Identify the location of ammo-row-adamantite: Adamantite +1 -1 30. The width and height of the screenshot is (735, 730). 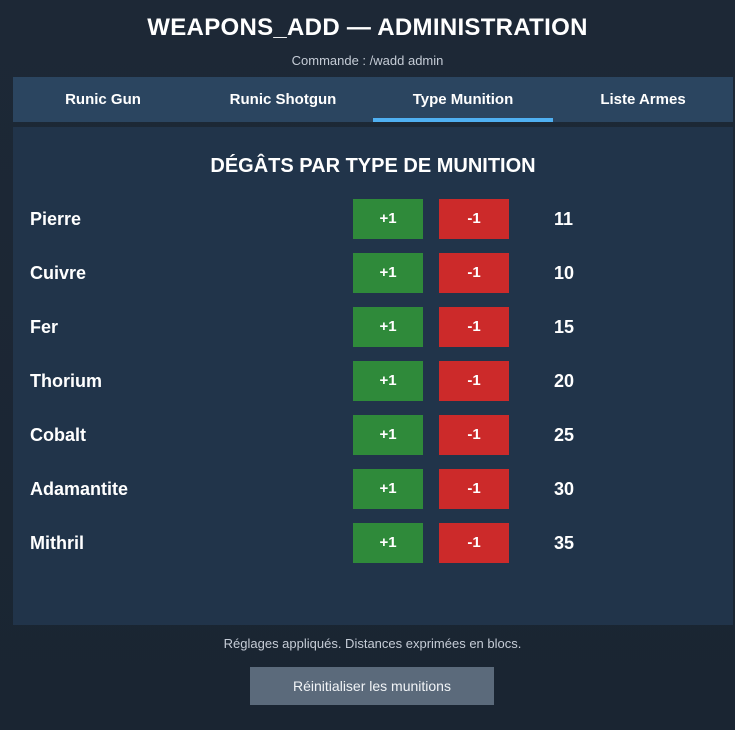
(373, 489).